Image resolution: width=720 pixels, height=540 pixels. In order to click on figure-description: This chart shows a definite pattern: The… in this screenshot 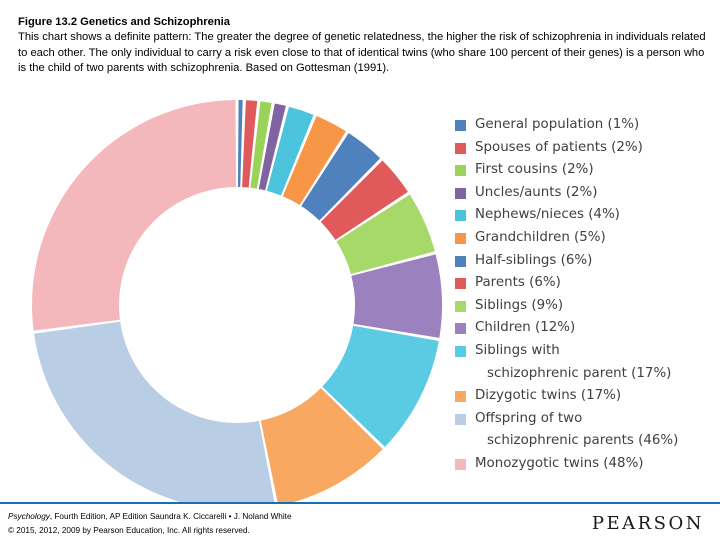, I will do `click(362, 52)`.